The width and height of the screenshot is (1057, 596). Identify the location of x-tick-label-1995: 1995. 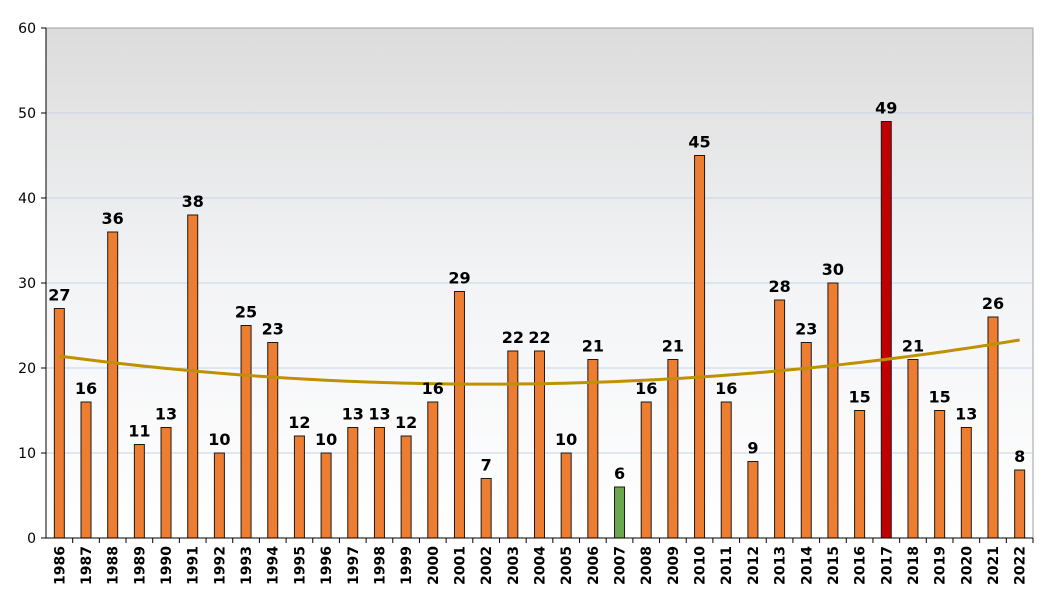
(300, 565).